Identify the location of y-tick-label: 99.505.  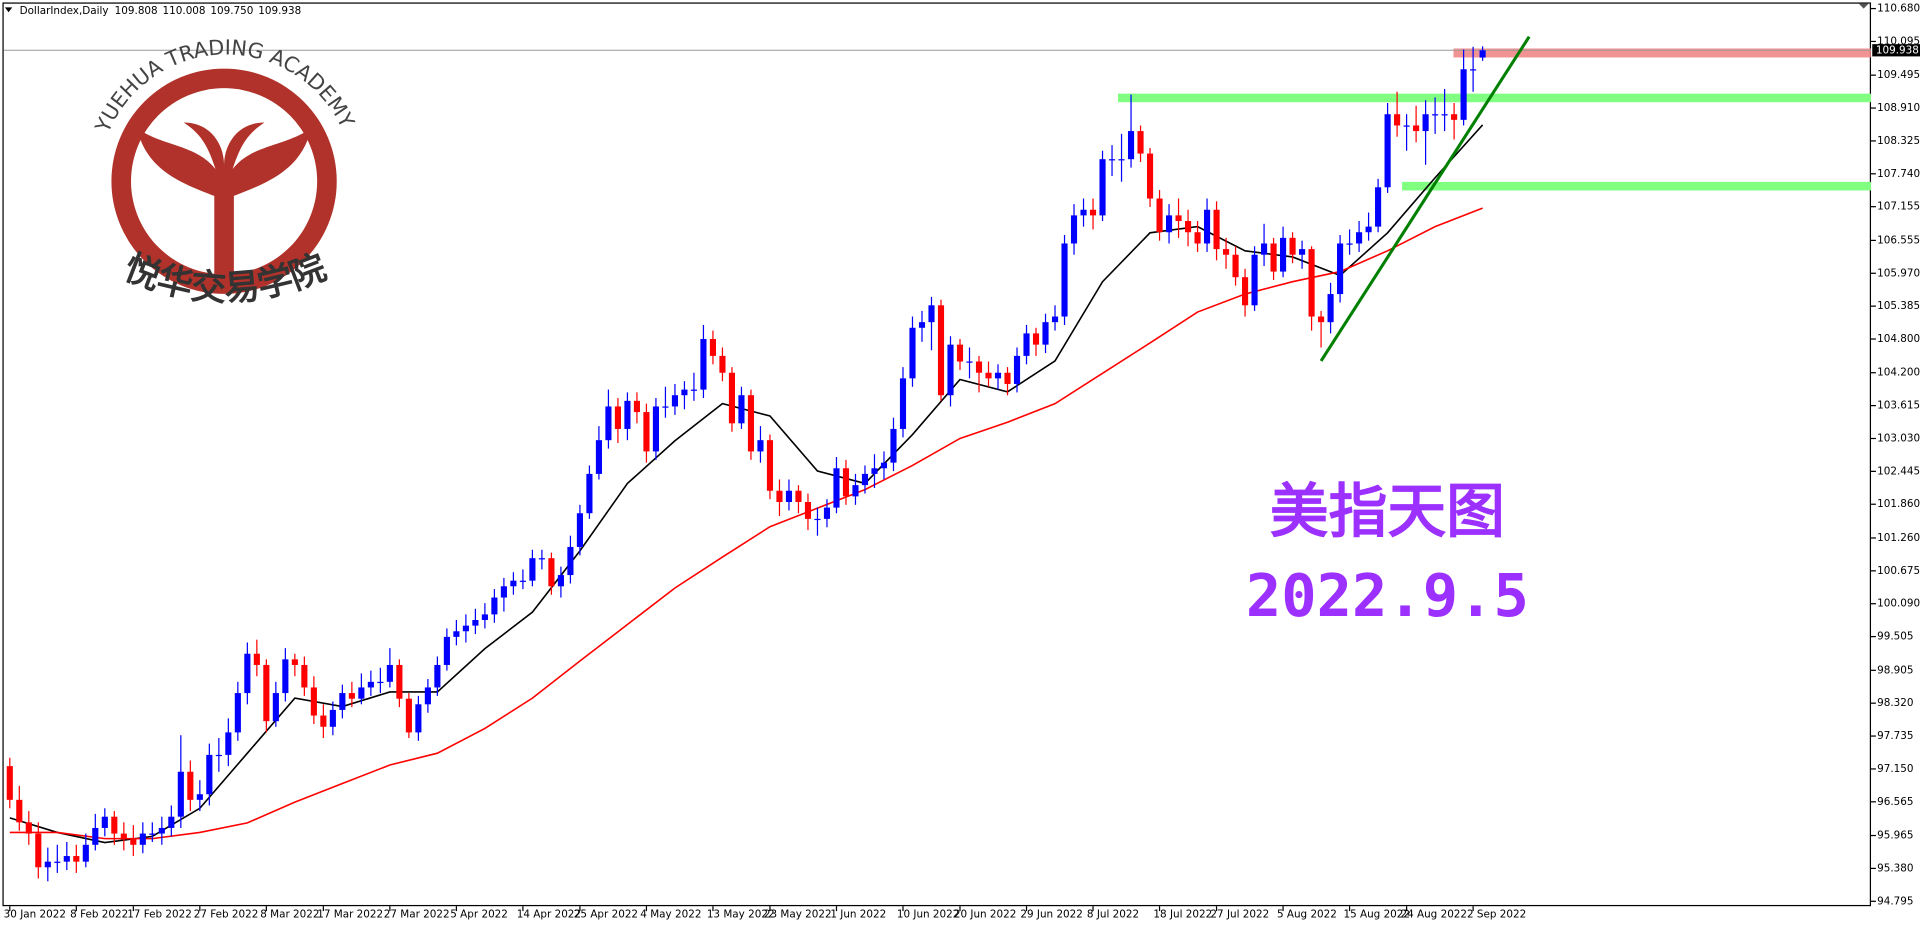
(1895, 637).